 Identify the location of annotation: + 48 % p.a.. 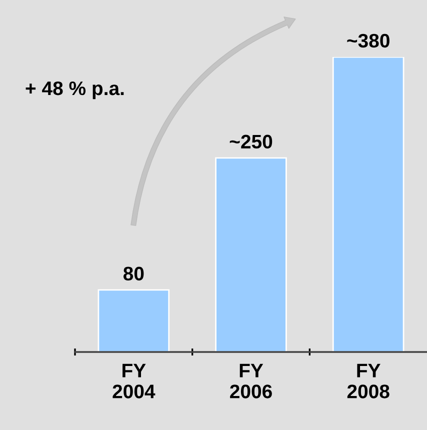
(75, 90).